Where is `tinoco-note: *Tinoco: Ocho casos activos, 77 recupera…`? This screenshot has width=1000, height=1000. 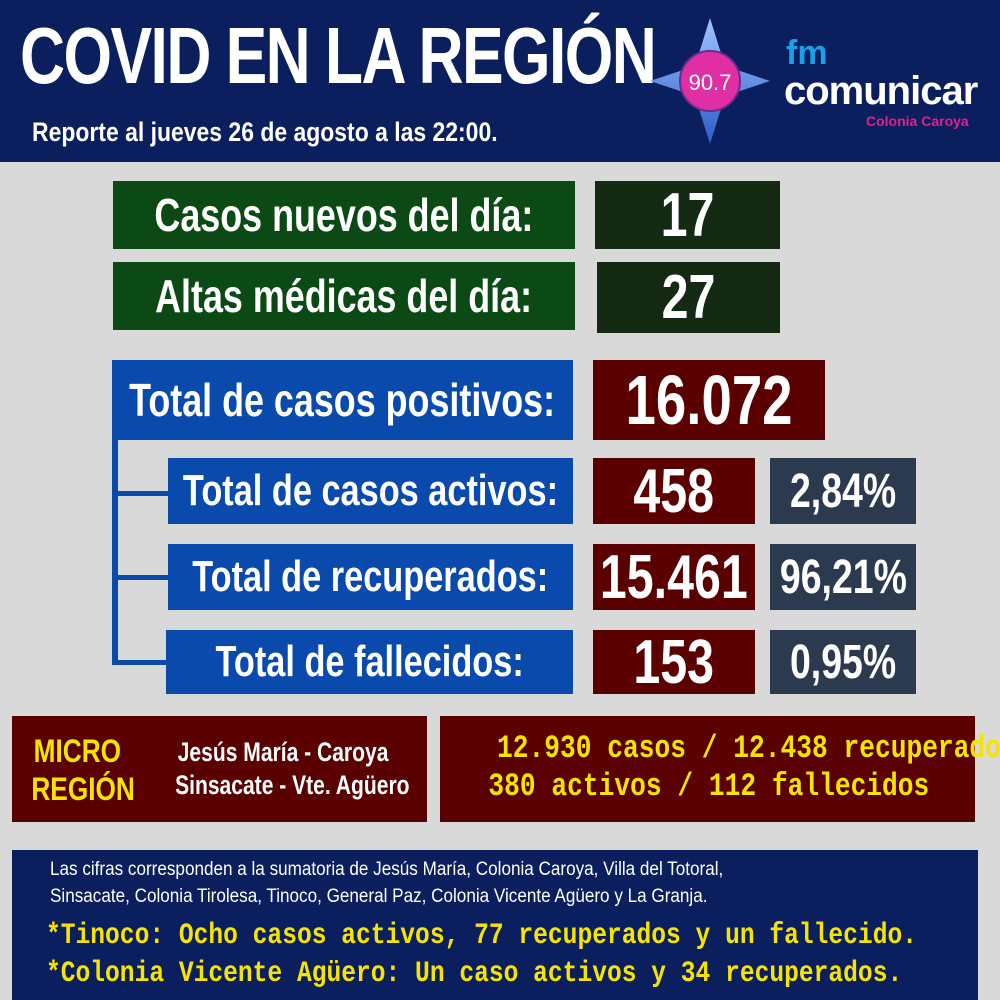 tinoco-note: *Tinoco: Ocho casos activos, 77 recupera… is located at coordinates (481, 936).